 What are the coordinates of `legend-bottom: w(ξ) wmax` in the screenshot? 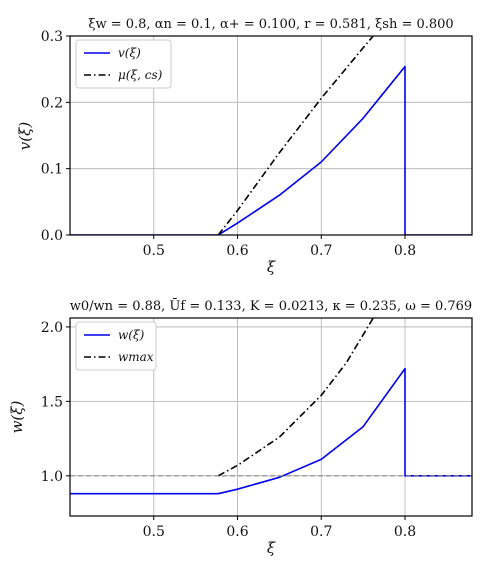 It's located at (116, 346).